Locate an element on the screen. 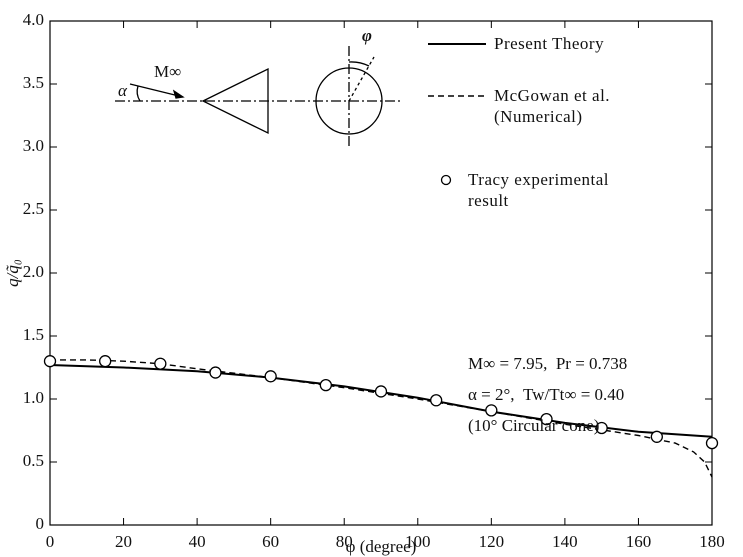 This screenshot has width=743, height=557. alpha-arc is located at coordinates (138, 93).